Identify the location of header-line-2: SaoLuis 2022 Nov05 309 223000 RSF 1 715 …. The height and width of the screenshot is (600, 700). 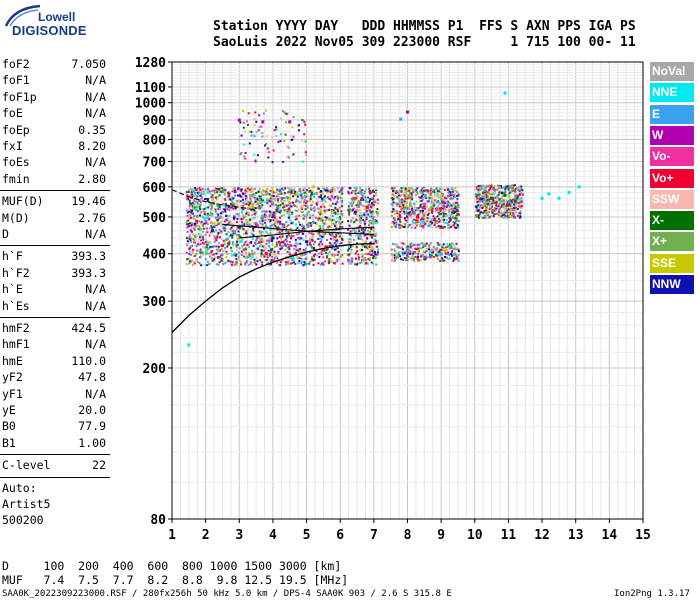
(424, 42).